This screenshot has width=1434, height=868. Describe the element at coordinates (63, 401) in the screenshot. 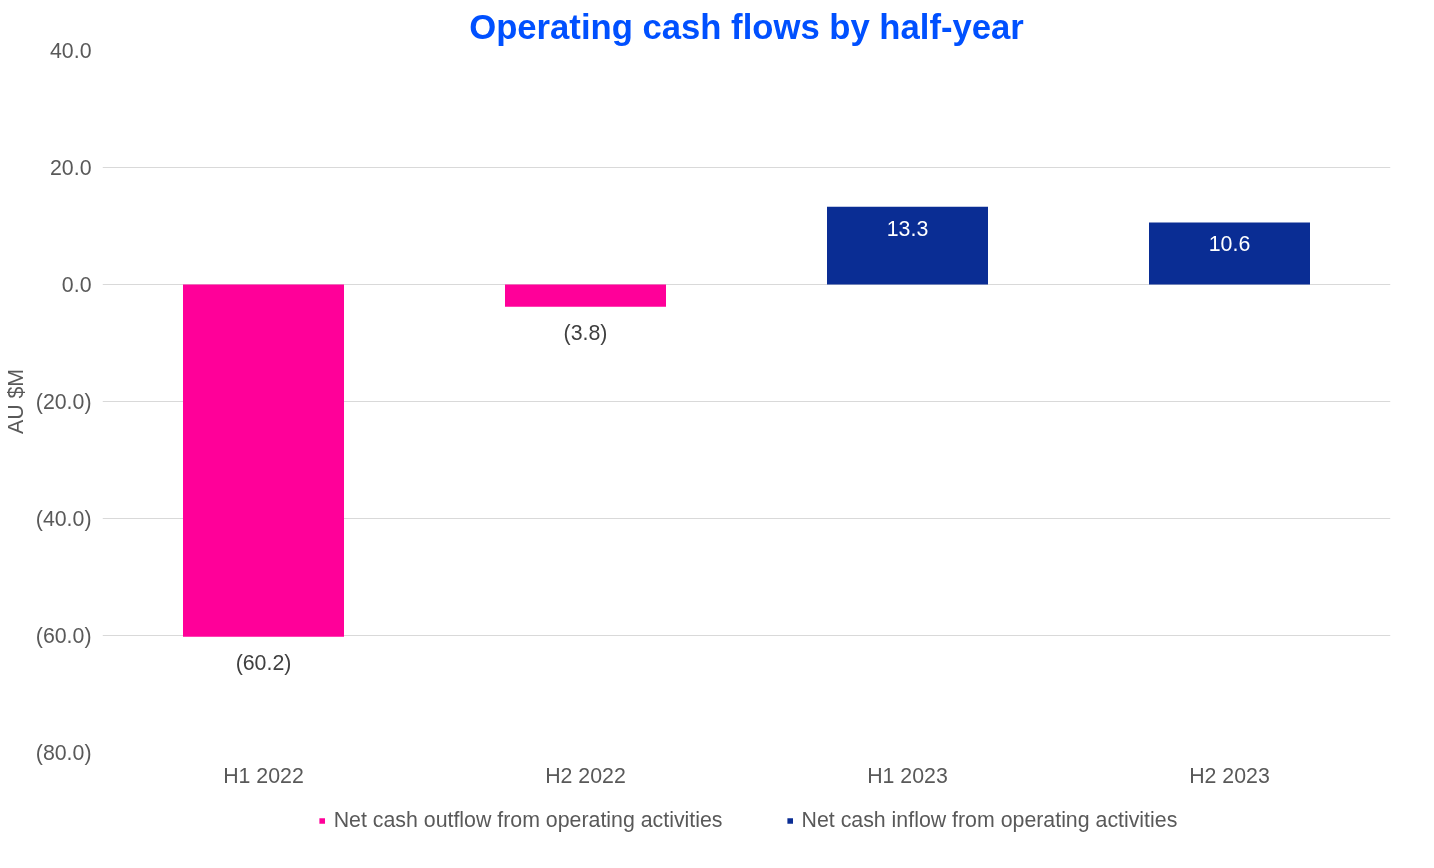

I see `y-tick-label: (20.0)` at that location.